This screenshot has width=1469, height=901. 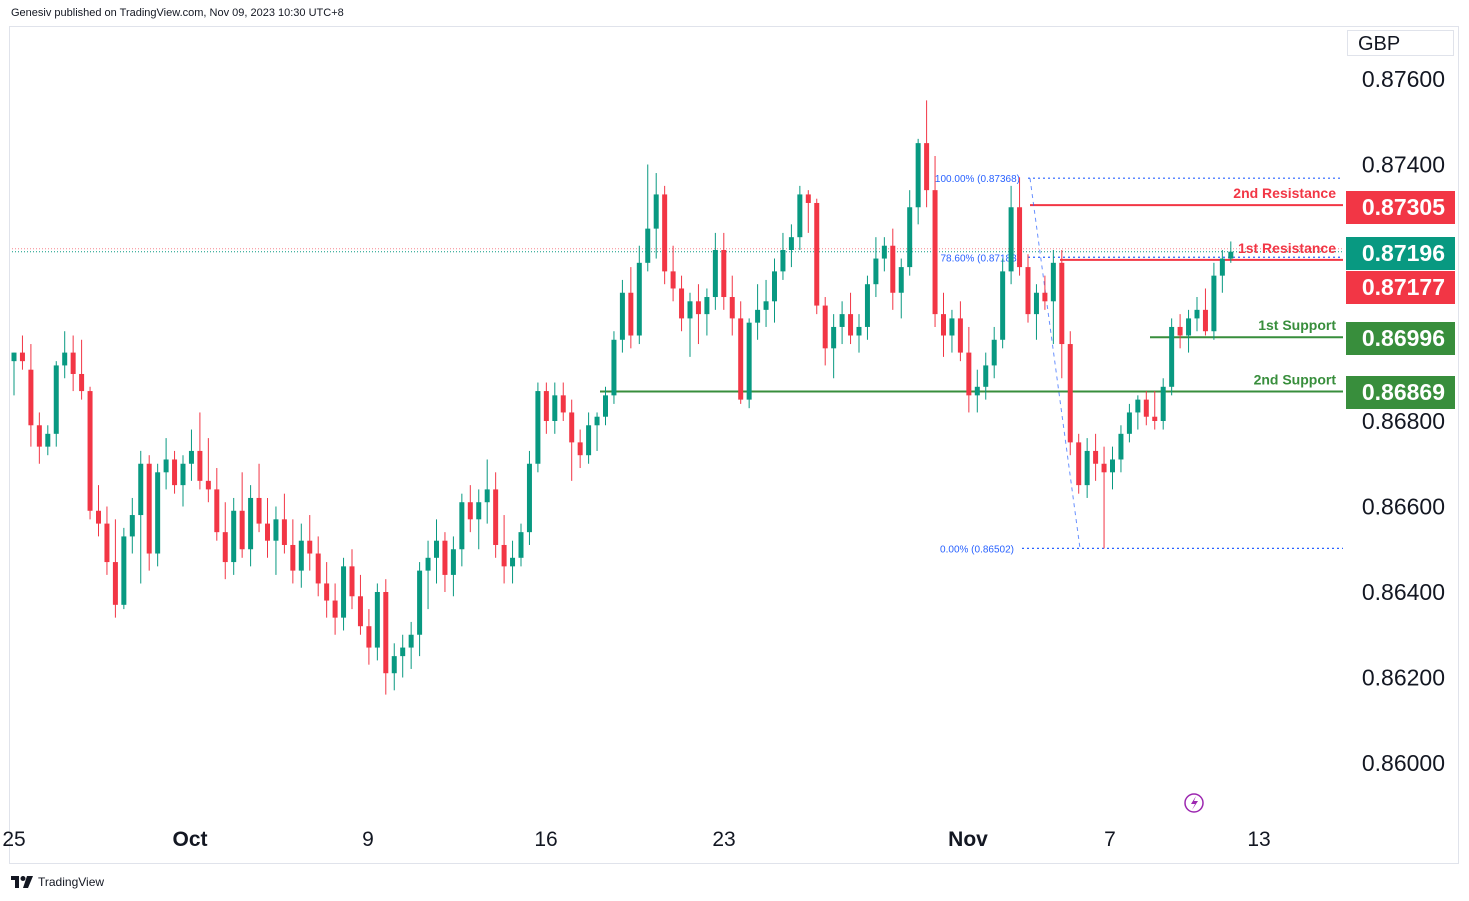 I want to click on price-label-text: 0.87305, so click(x=1403, y=207).